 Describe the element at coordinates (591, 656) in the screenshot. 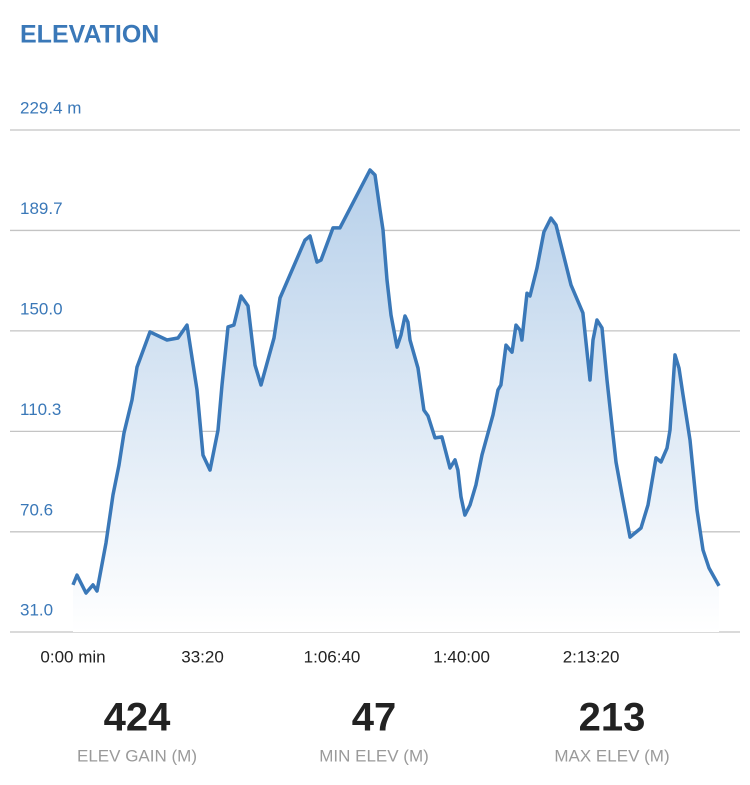

I see `x-tick-label: 2:13:20` at that location.